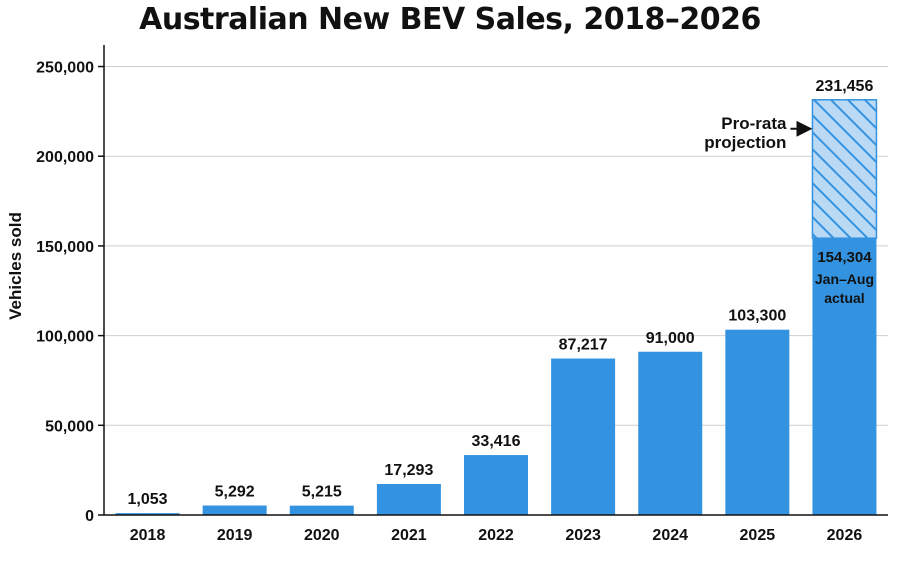 Image resolution: width=900 pixels, height=563 pixels. I want to click on y-tick-label: 150,000, so click(65, 247).